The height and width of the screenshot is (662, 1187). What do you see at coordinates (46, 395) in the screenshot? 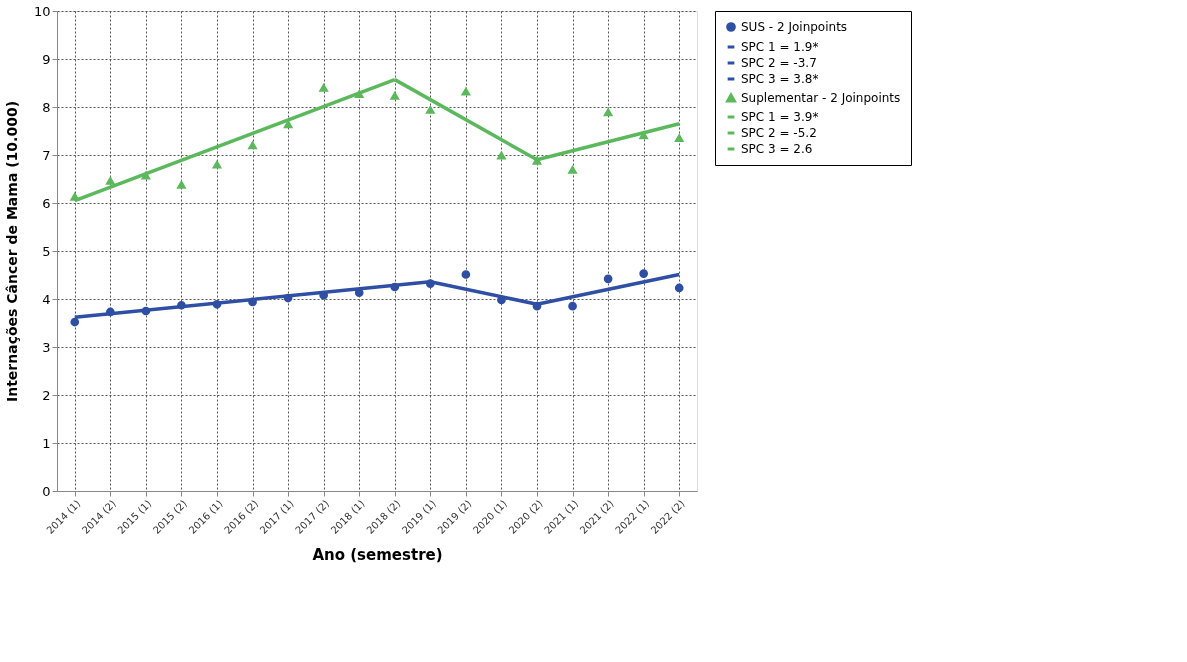
I see `y-tick-label: 2` at bounding box center [46, 395].